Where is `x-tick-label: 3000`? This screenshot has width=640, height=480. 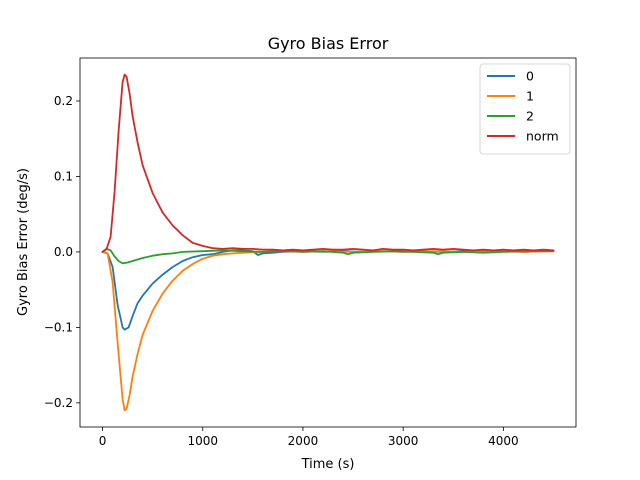
x-tick-label: 3000 is located at coordinates (403, 441).